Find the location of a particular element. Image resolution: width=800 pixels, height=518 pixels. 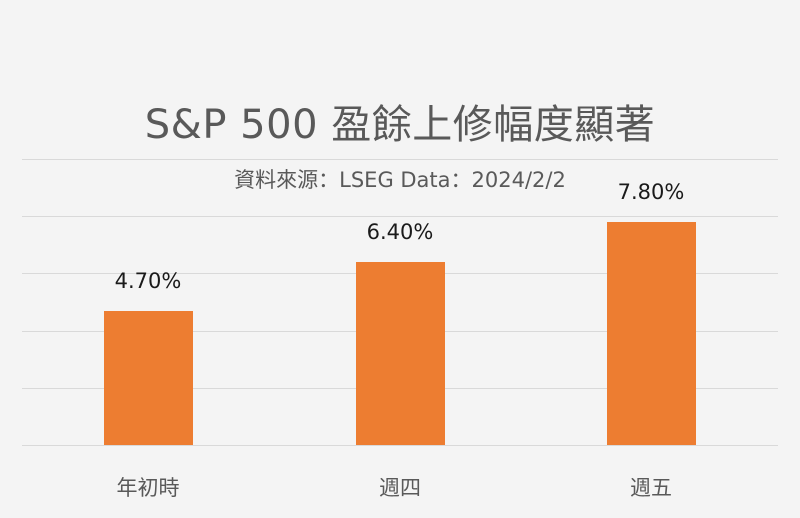

x-axis-label: 週五 is located at coordinates (651, 488).